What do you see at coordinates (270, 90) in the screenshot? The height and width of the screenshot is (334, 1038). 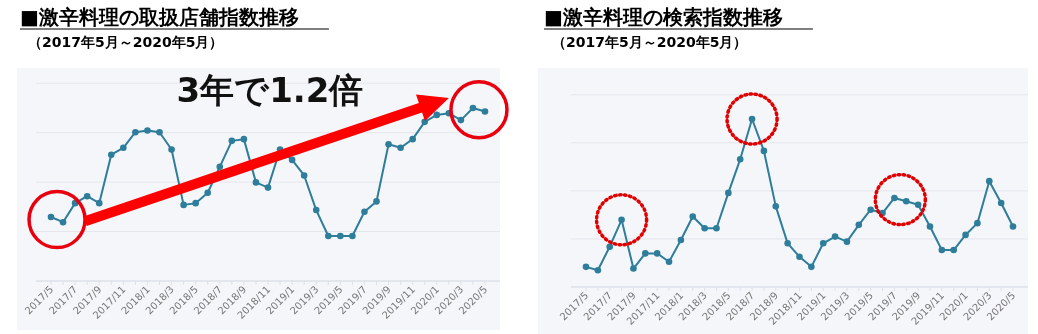 I see `annotation: 3年で1.2倍` at bounding box center [270, 90].